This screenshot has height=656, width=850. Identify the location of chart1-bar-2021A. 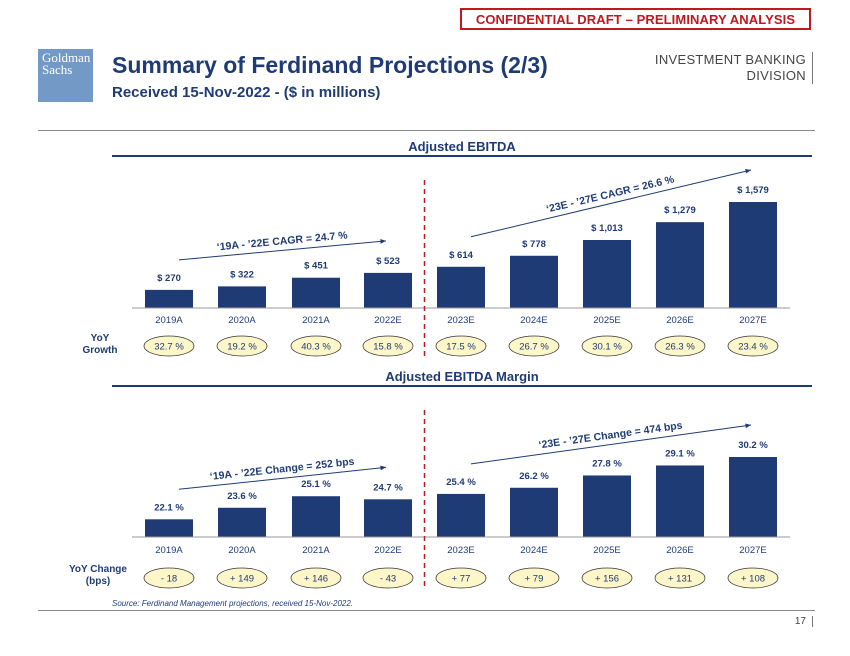
(316, 292).